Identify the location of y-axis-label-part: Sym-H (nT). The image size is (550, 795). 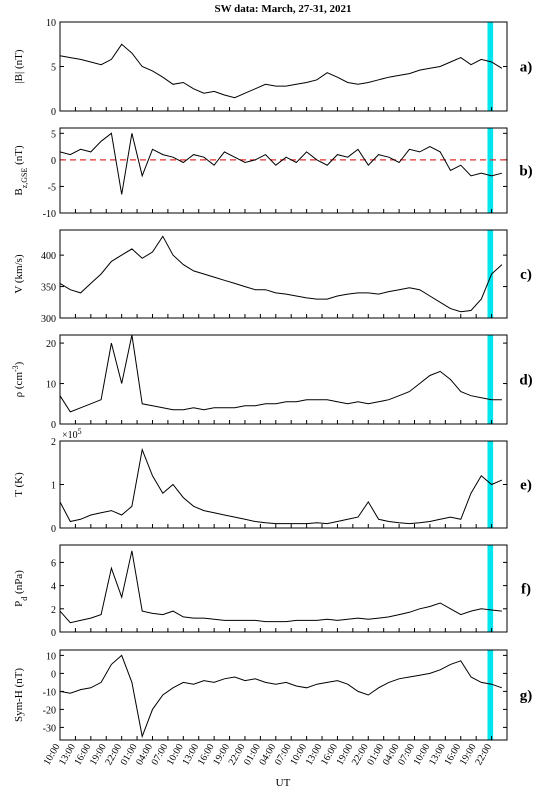
(19, 695).